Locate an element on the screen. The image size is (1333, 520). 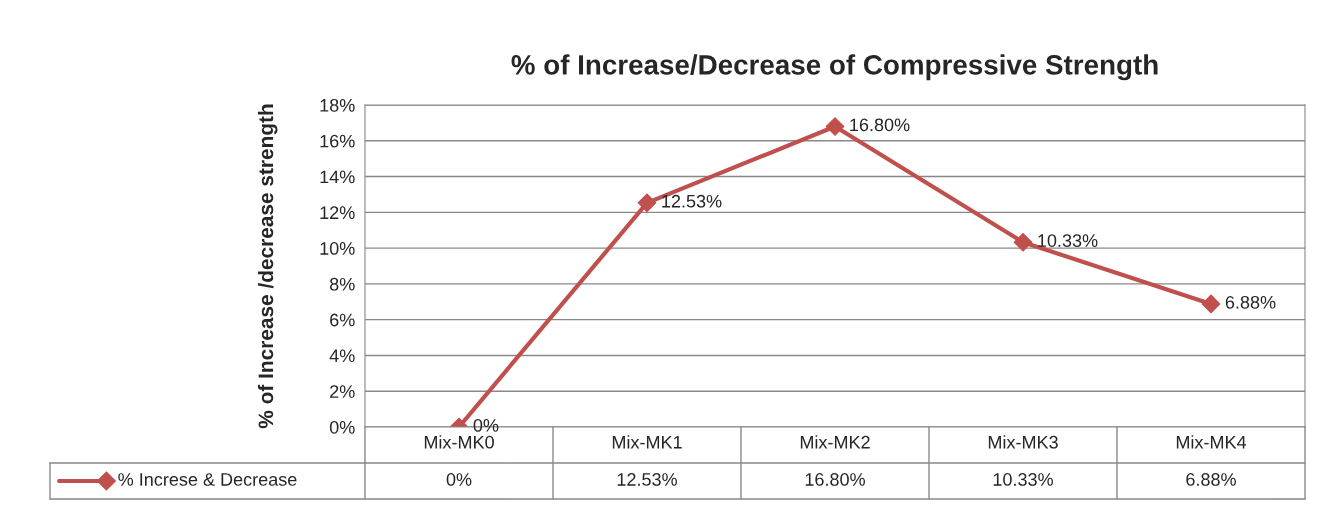
y-tick-label: 16% is located at coordinates (337, 141).